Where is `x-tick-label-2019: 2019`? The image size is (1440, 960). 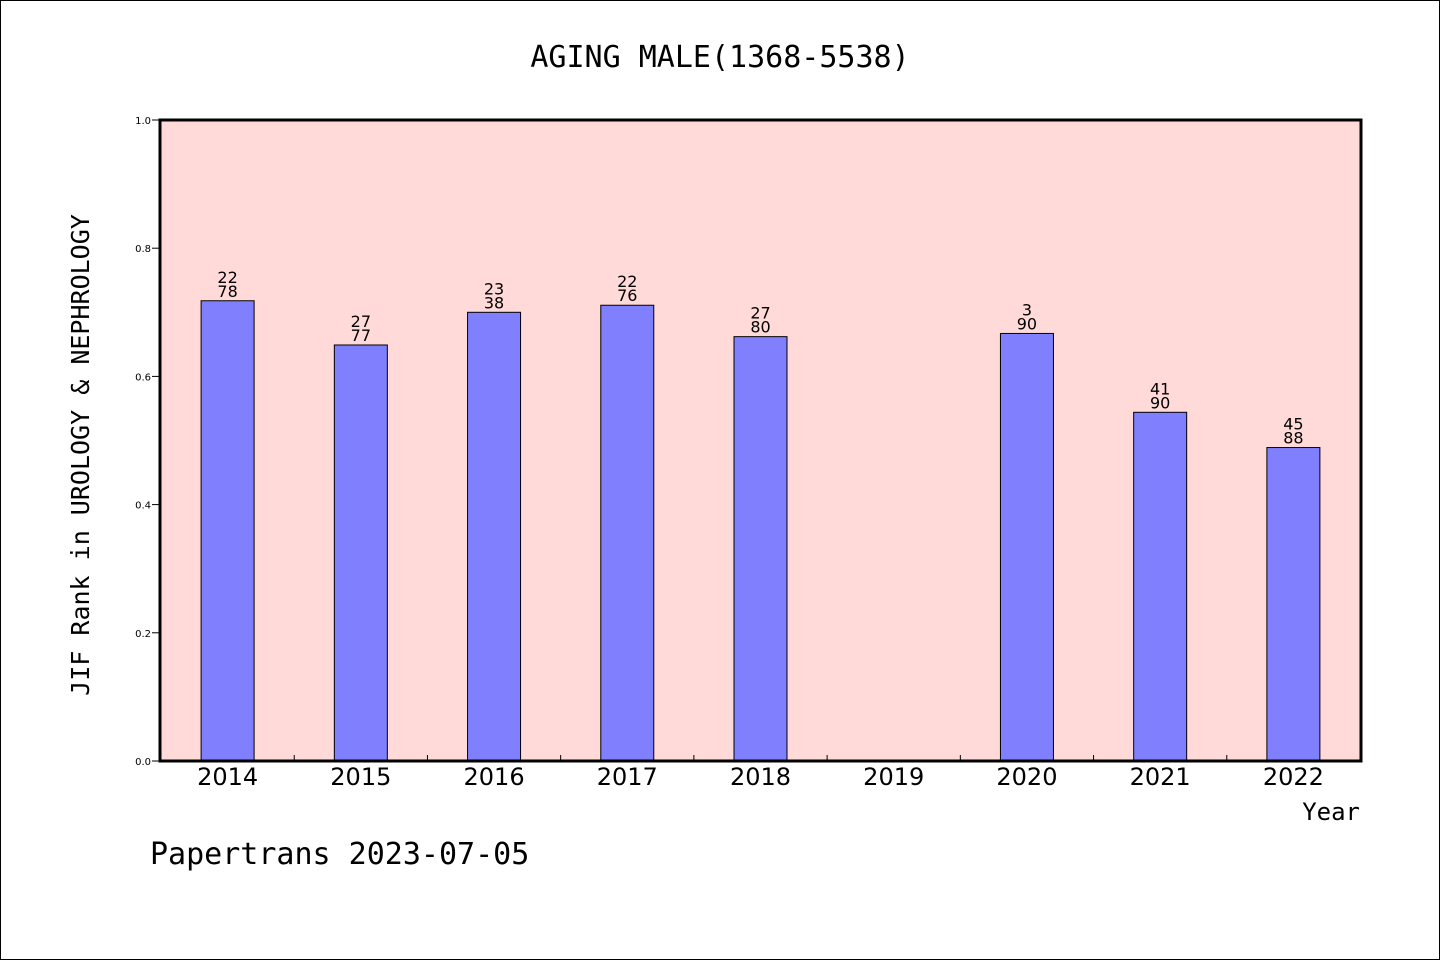 x-tick-label-2019: 2019 is located at coordinates (893, 777).